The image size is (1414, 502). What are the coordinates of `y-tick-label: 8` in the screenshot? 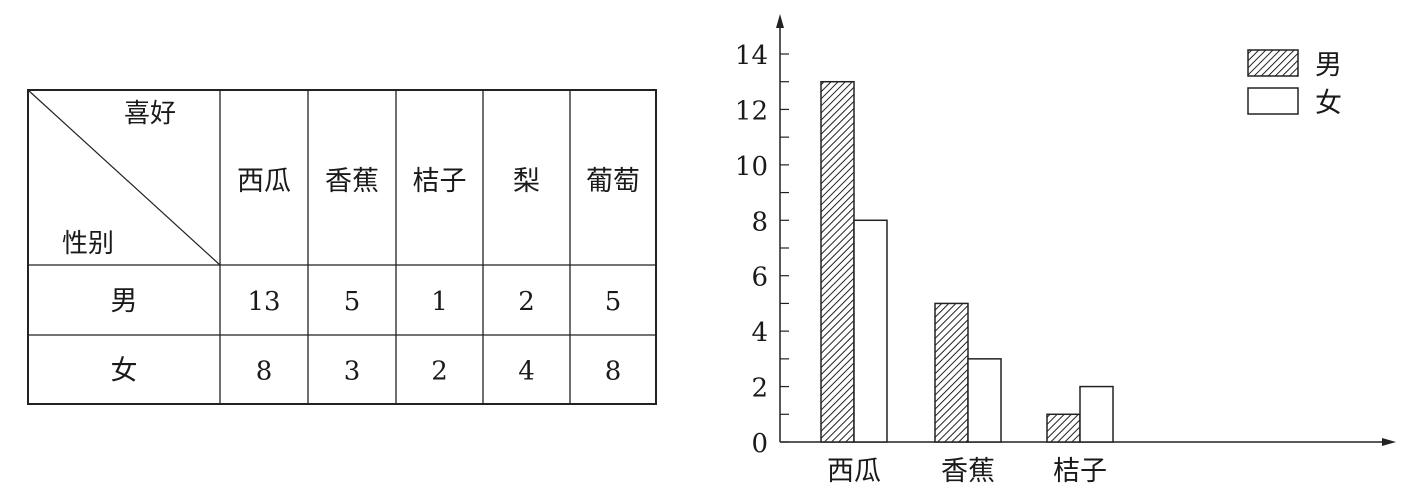 It's located at (759, 222).